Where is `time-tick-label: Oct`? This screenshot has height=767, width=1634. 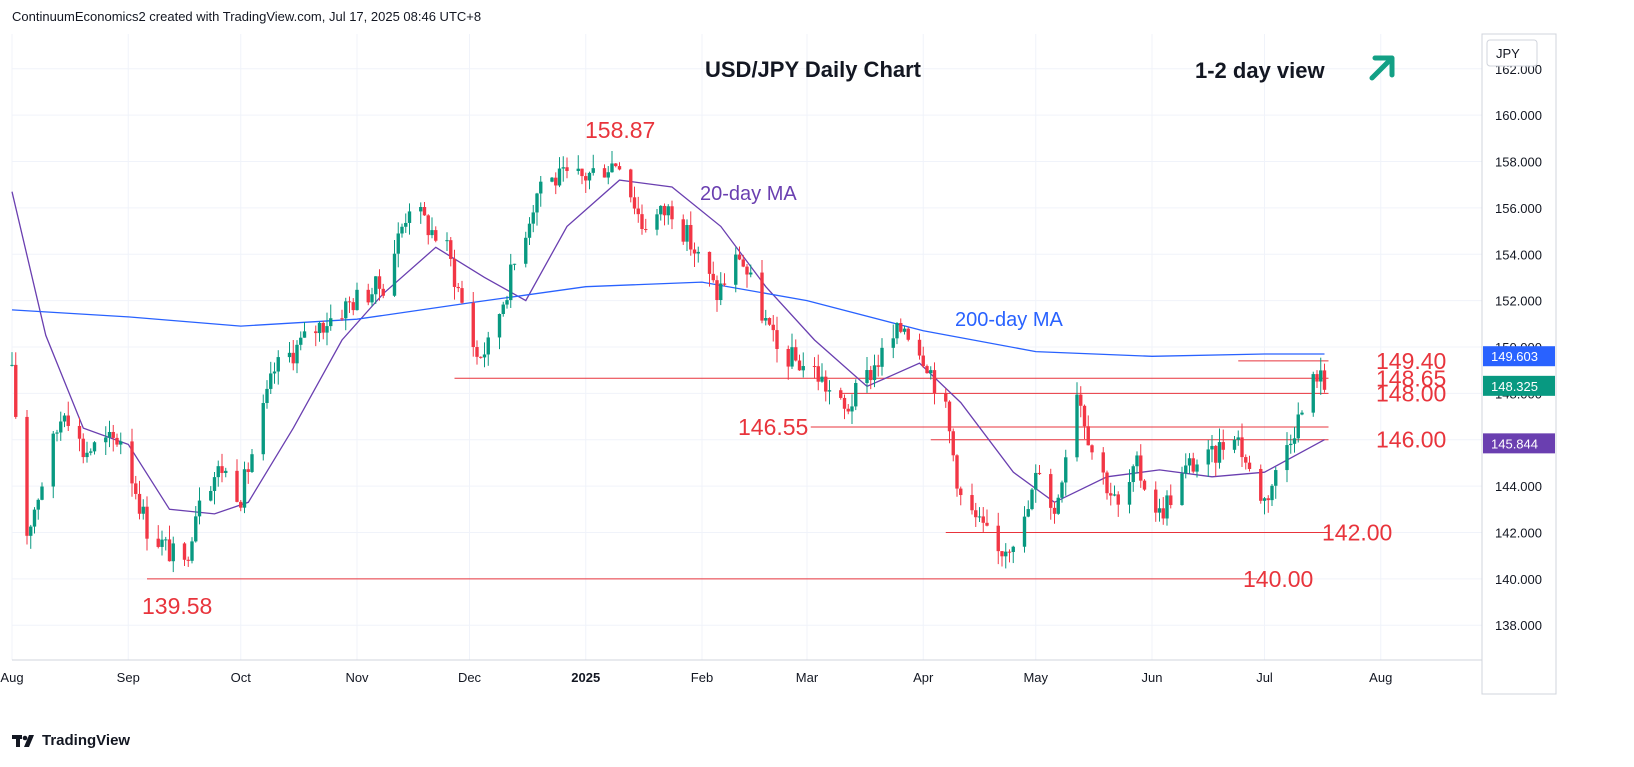 time-tick-label: Oct is located at coordinates (241, 677).